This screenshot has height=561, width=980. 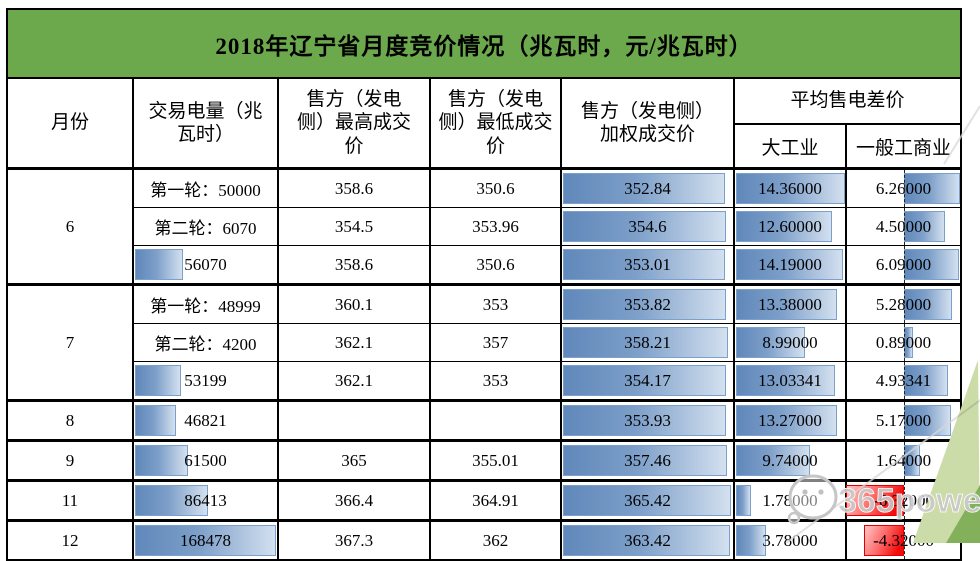 I want to click on weighted-price-cell: 357.46, so click(x=647, y=460).